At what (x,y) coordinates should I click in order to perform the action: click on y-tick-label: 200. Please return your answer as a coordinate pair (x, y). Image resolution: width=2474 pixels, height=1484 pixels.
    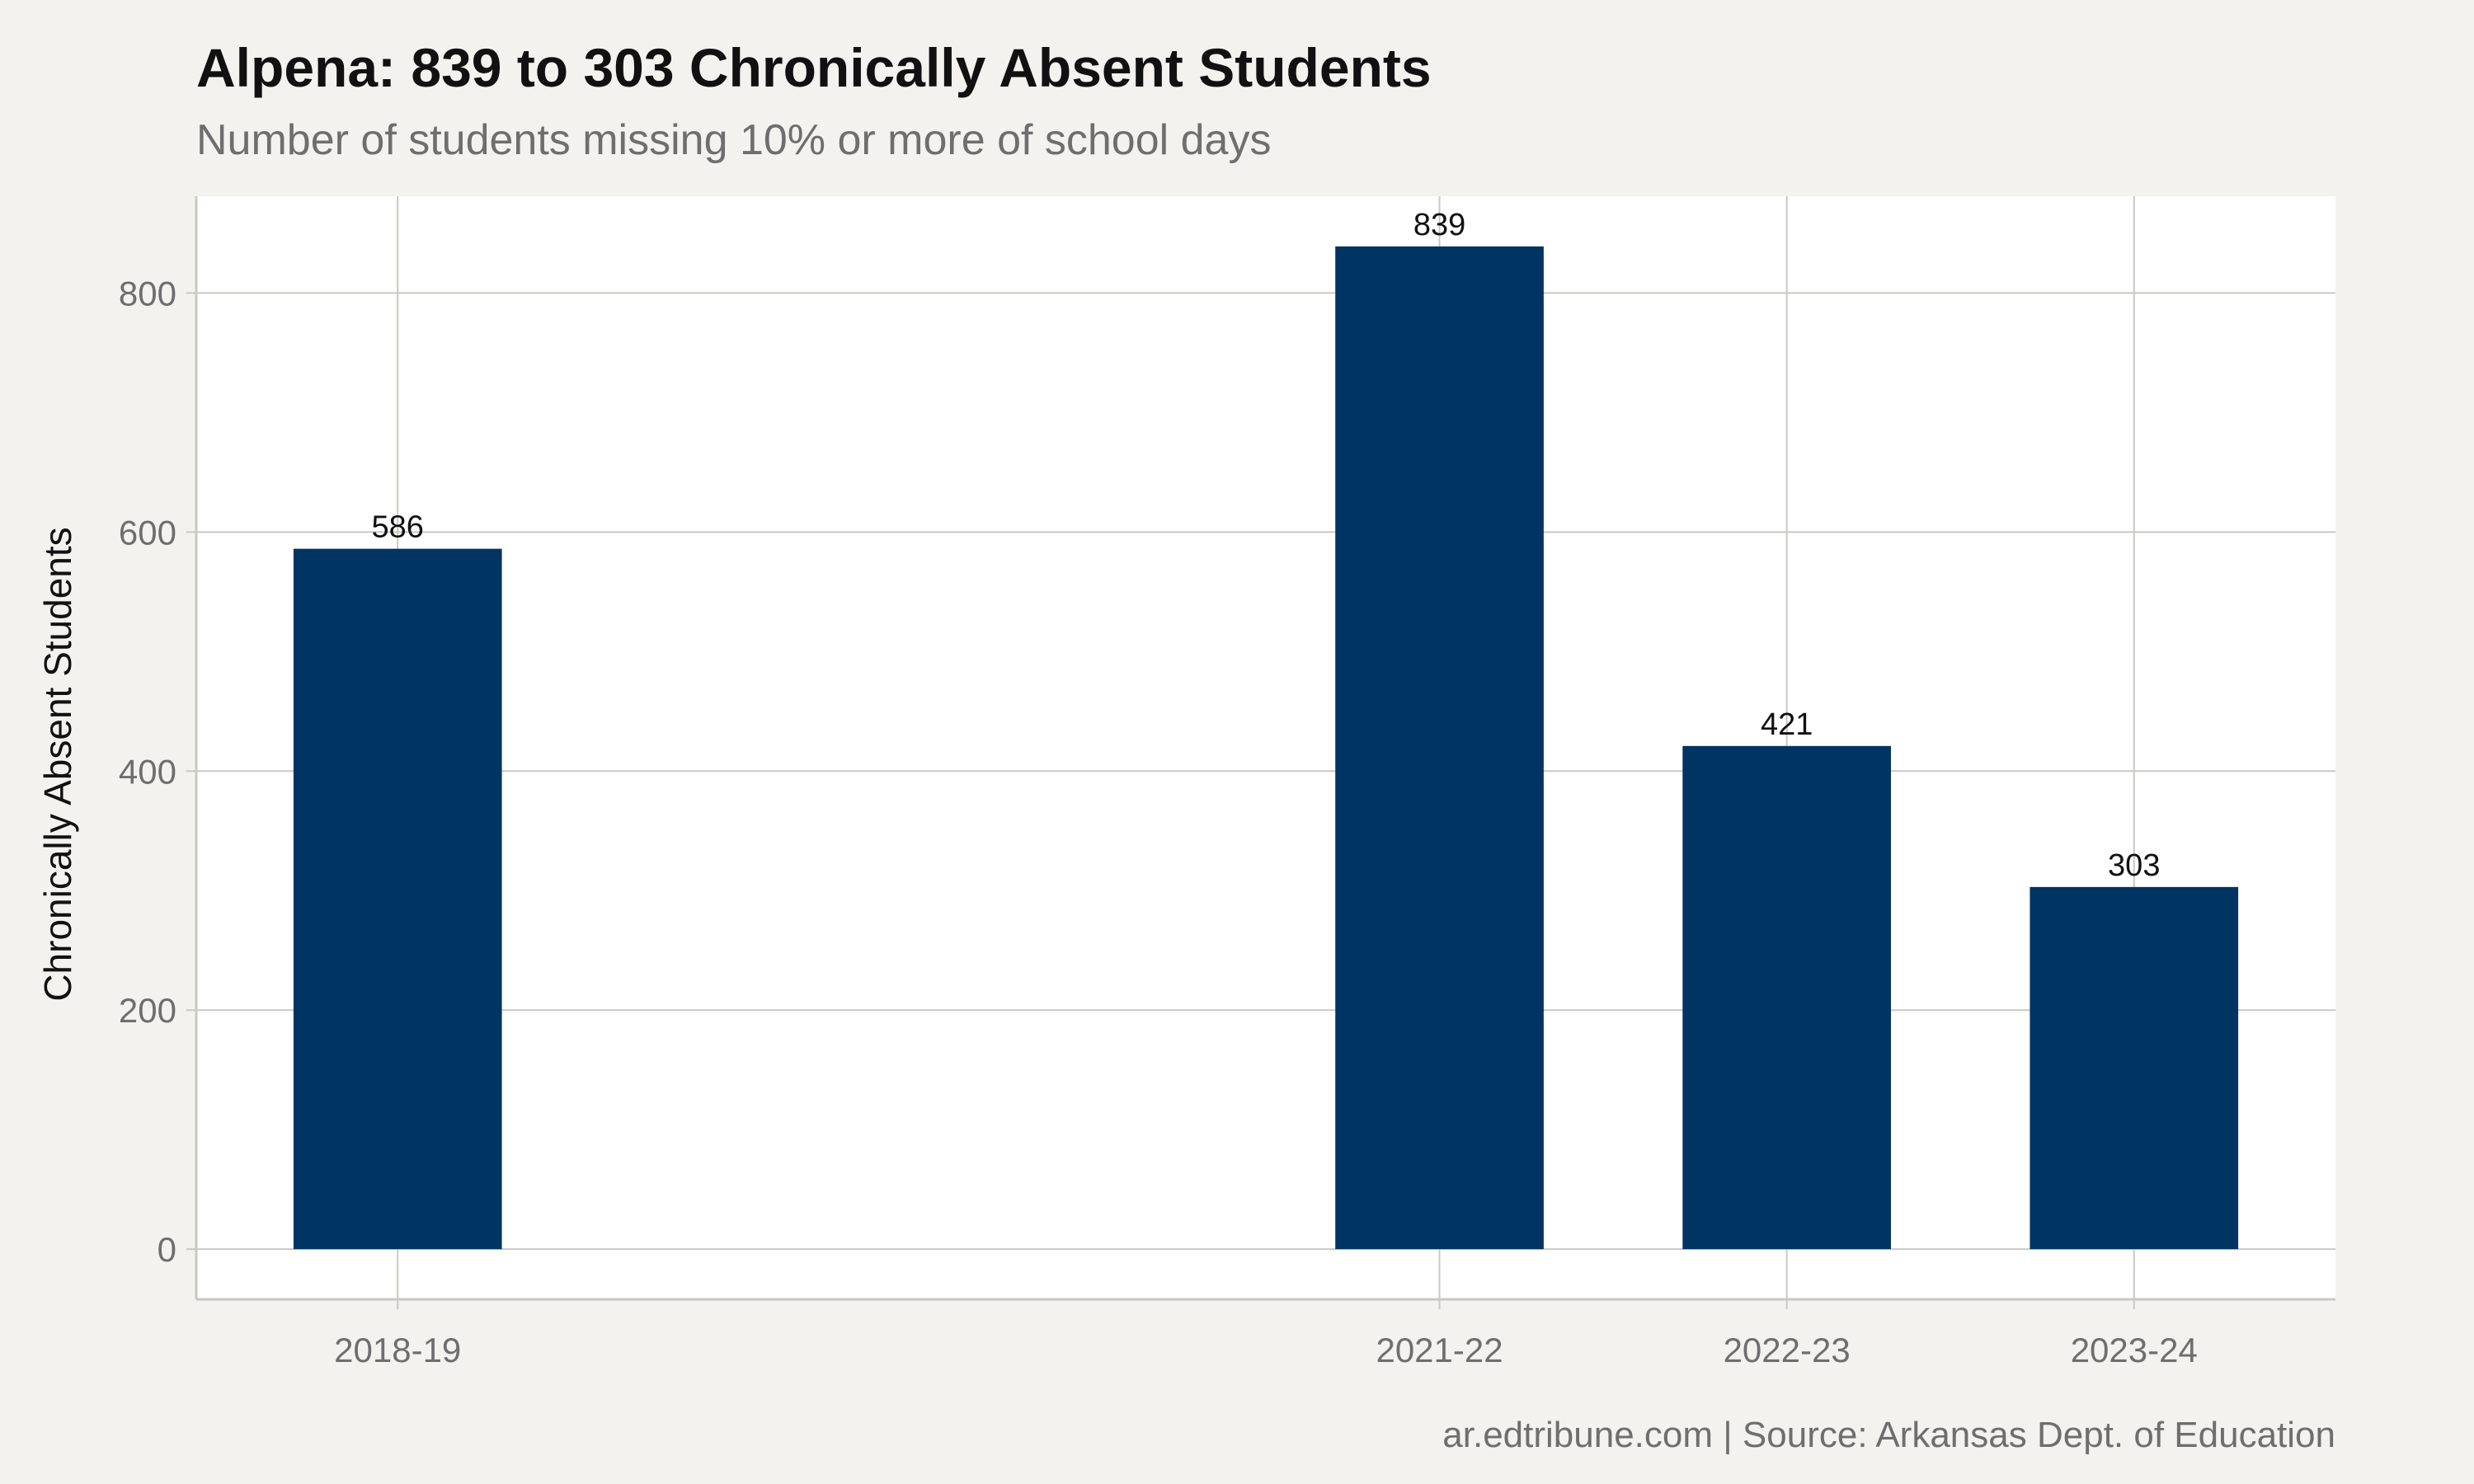
    Looking at the image, I should click on (147, 1011).